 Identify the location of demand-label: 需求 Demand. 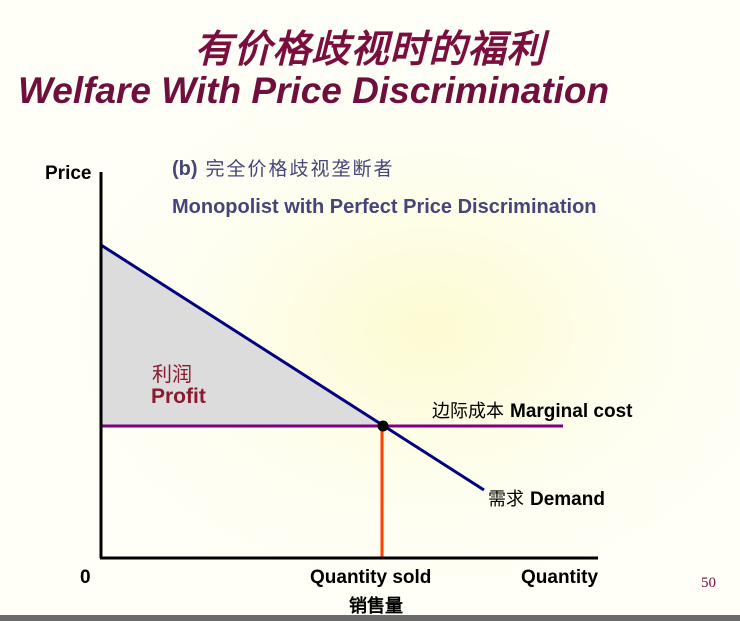
(546, 498).